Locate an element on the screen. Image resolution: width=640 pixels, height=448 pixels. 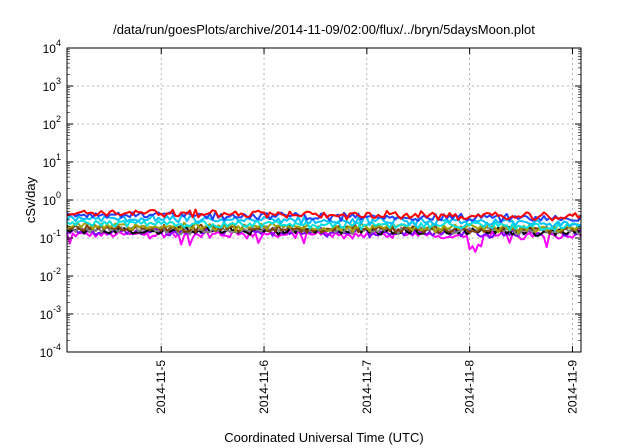
y-tick-label: 10⁰ is located at coordinates (52, 199).